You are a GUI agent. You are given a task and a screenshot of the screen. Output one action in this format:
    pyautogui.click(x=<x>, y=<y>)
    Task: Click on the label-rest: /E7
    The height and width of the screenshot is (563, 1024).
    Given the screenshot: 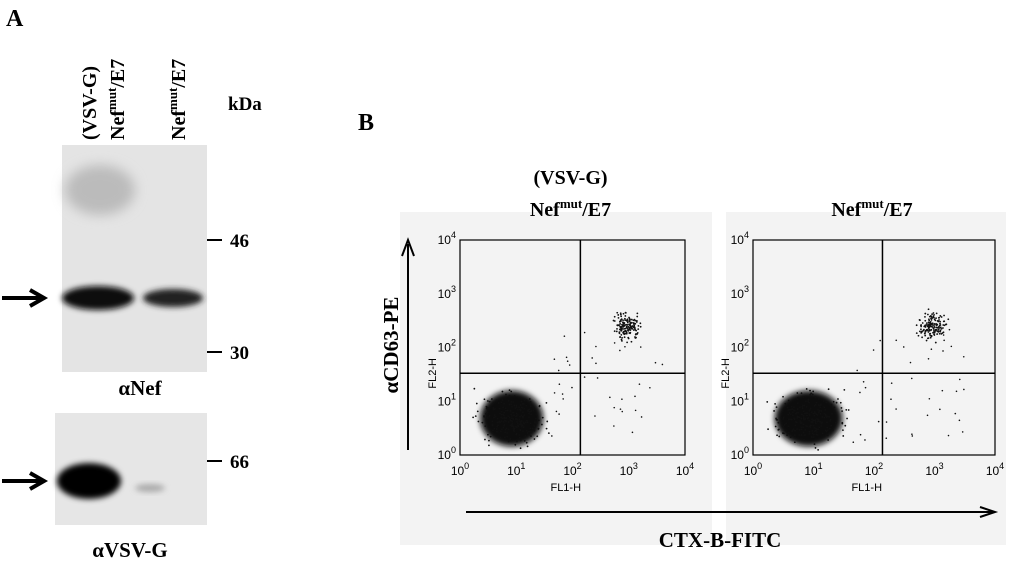 What is the action you would take?
    pyautogui.click(x=118, y=74)
    